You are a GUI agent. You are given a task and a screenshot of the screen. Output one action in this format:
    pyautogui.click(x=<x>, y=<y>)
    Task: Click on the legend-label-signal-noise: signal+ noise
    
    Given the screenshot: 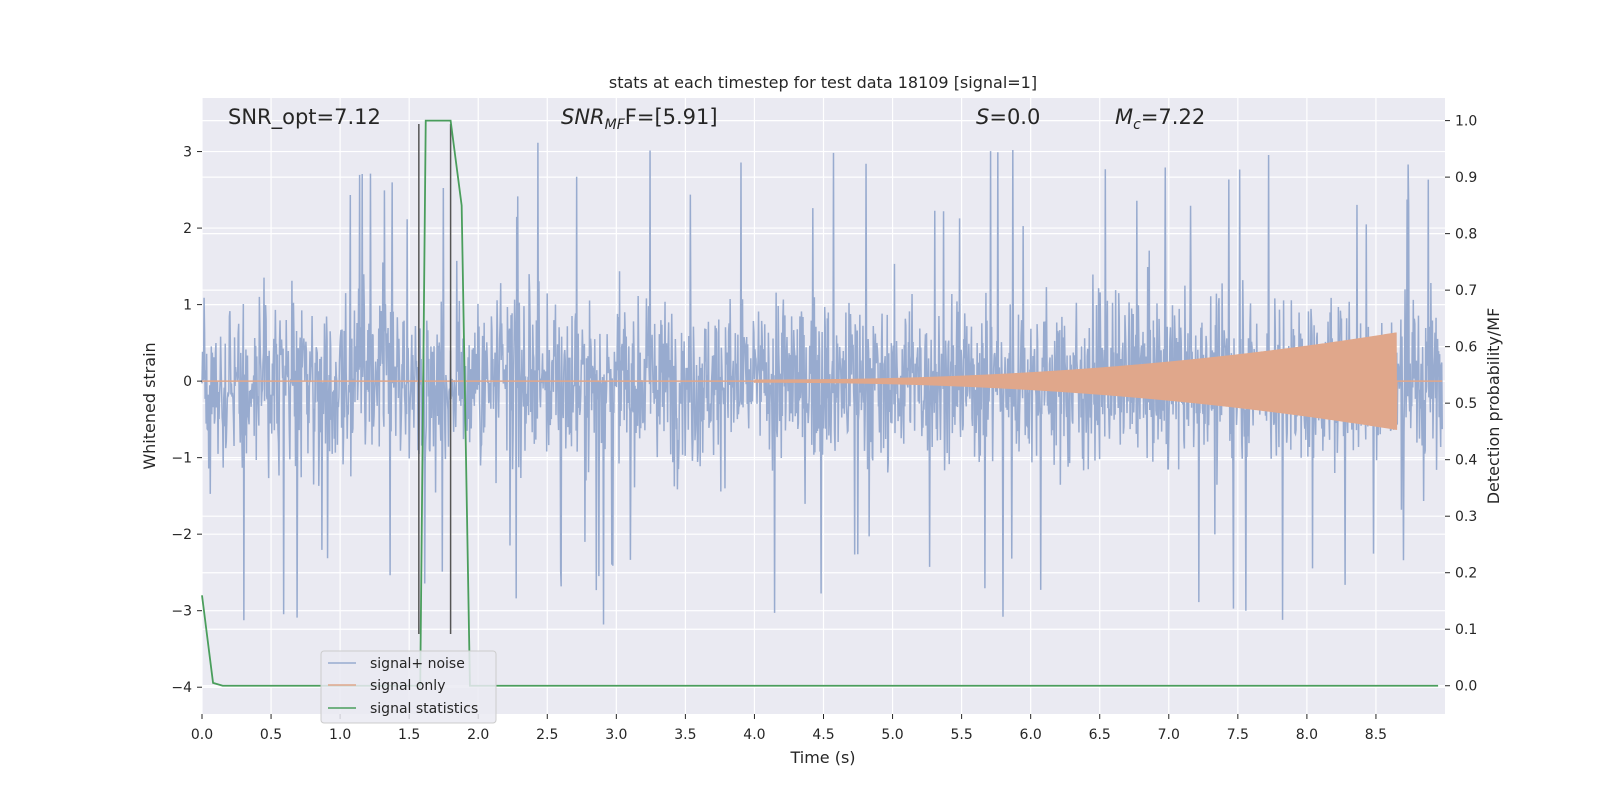 What is the action you would take?
    pyautogui.click(x=417, y=664)
    